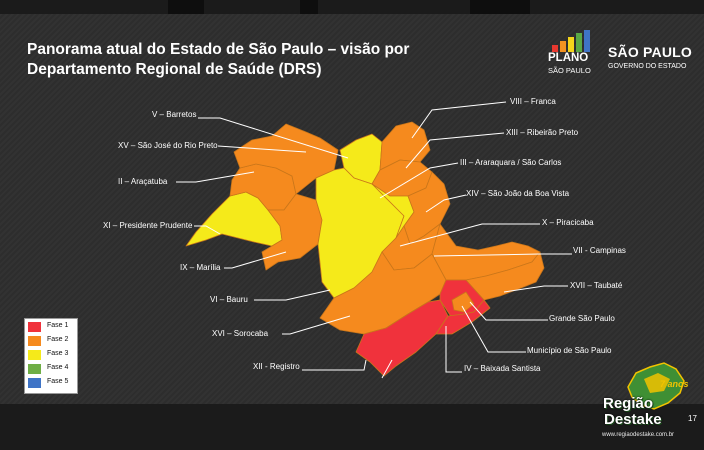 The width and height of the screenshot is (704, 450). I want to click on leader-r12-dot, so click(387, 369).